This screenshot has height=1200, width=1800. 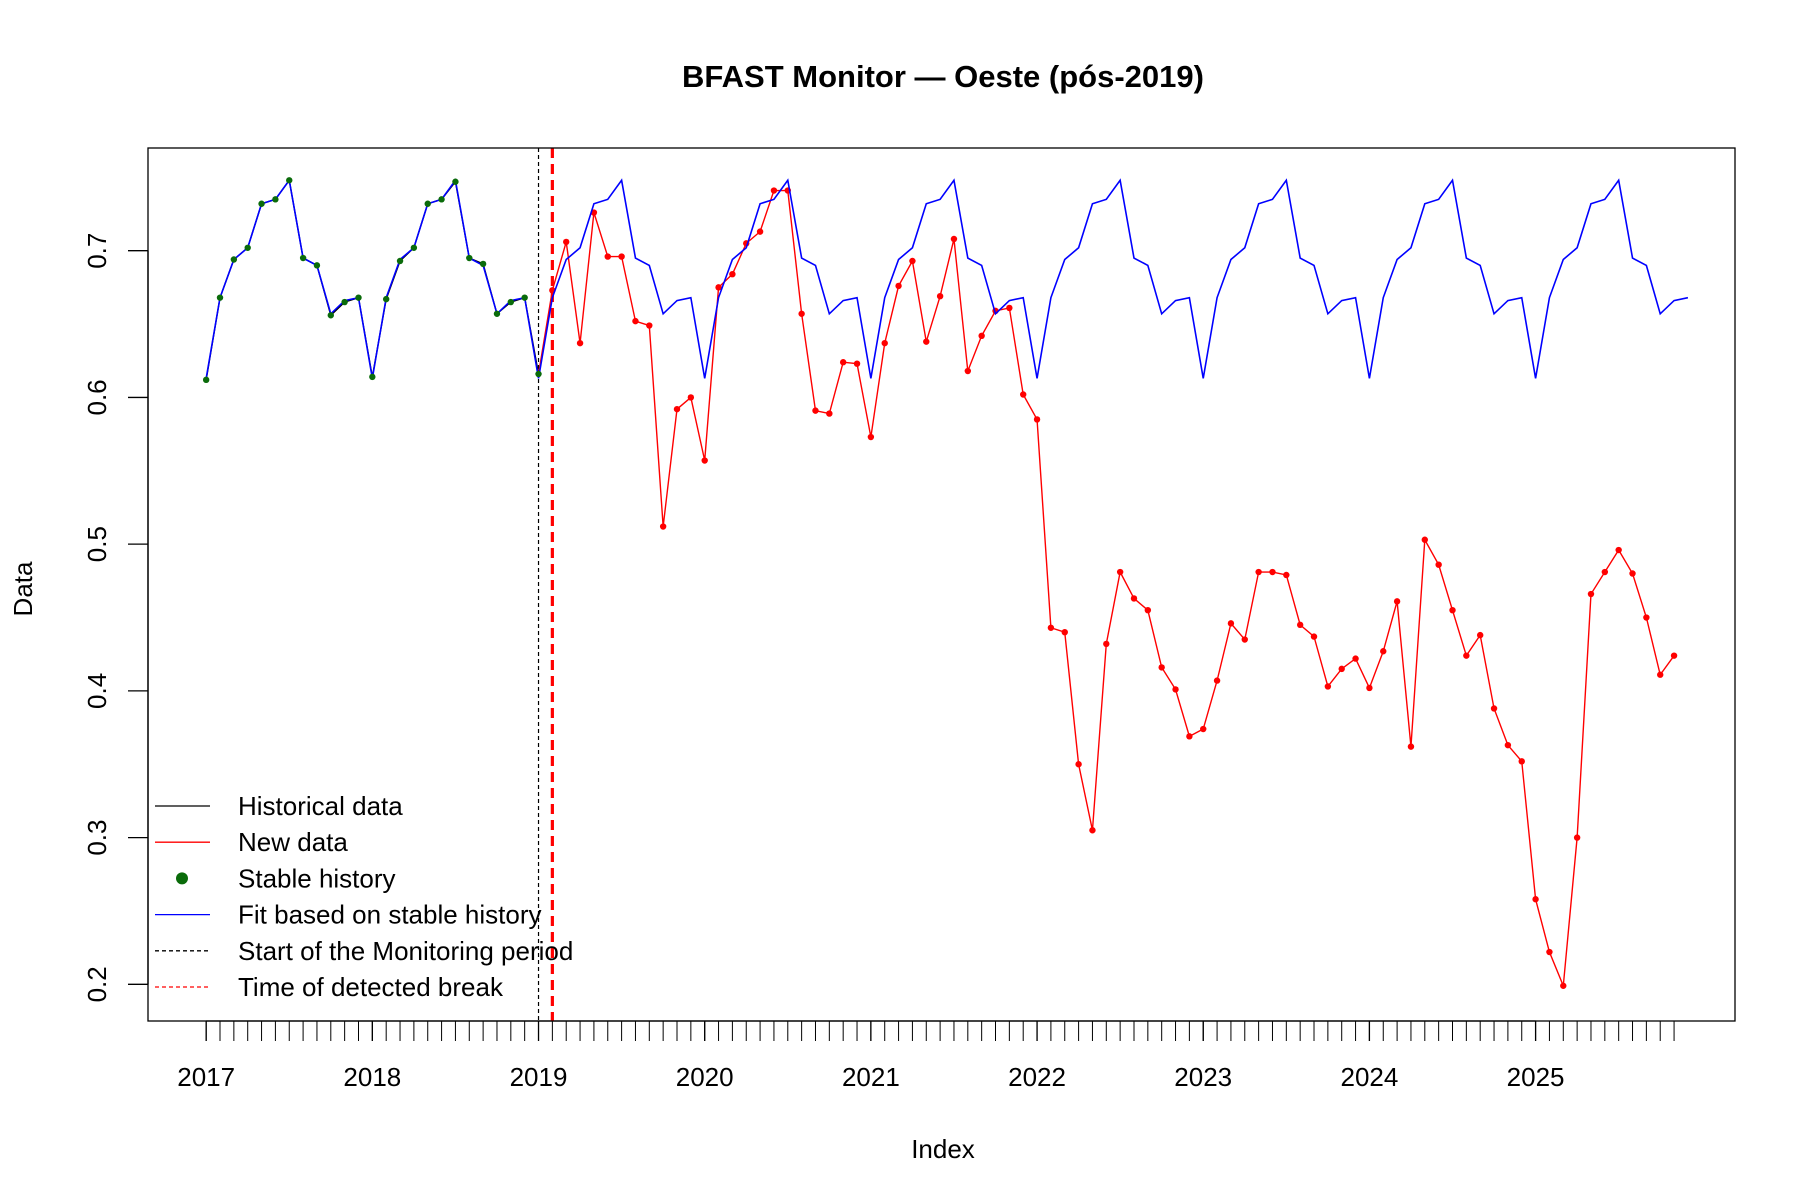 I want to click on chart-title: BFAST Monitor — Oeste (pós-2019), so click(x=943, y=76).